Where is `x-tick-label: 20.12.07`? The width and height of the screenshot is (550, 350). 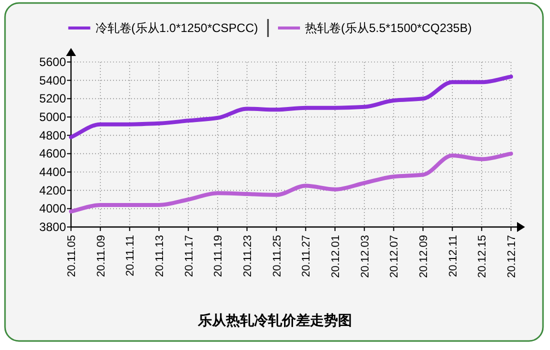
x-tick-label: 20.12.07 is located at coordinates (394, 256).